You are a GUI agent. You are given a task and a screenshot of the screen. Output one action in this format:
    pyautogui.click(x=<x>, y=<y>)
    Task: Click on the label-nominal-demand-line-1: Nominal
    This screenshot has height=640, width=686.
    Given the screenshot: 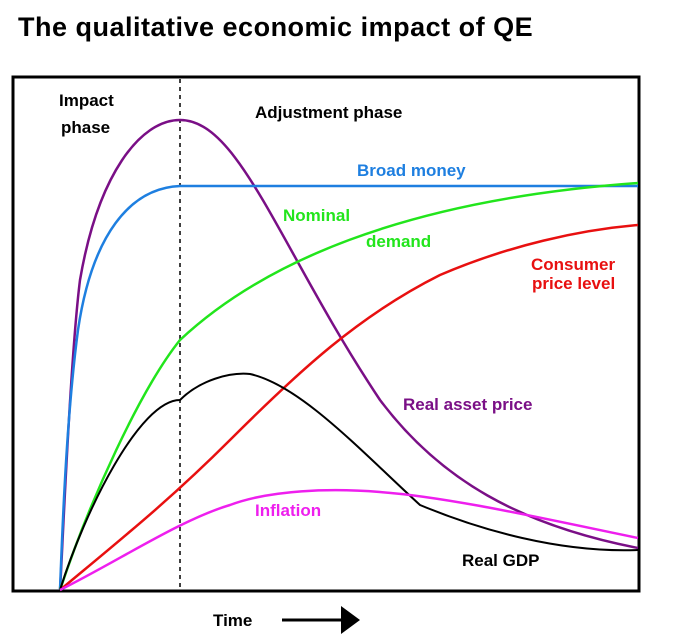 What is the action you would take?
    pyautogui.click(x=316, y=215)
    